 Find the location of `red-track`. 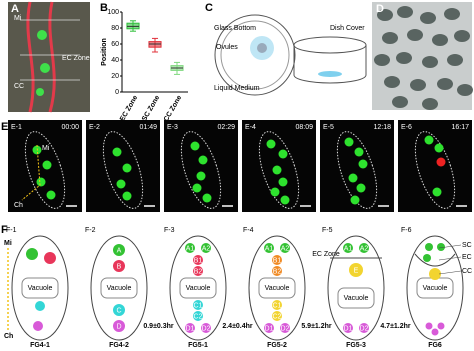

red-track is located at coordinates (52, 57).